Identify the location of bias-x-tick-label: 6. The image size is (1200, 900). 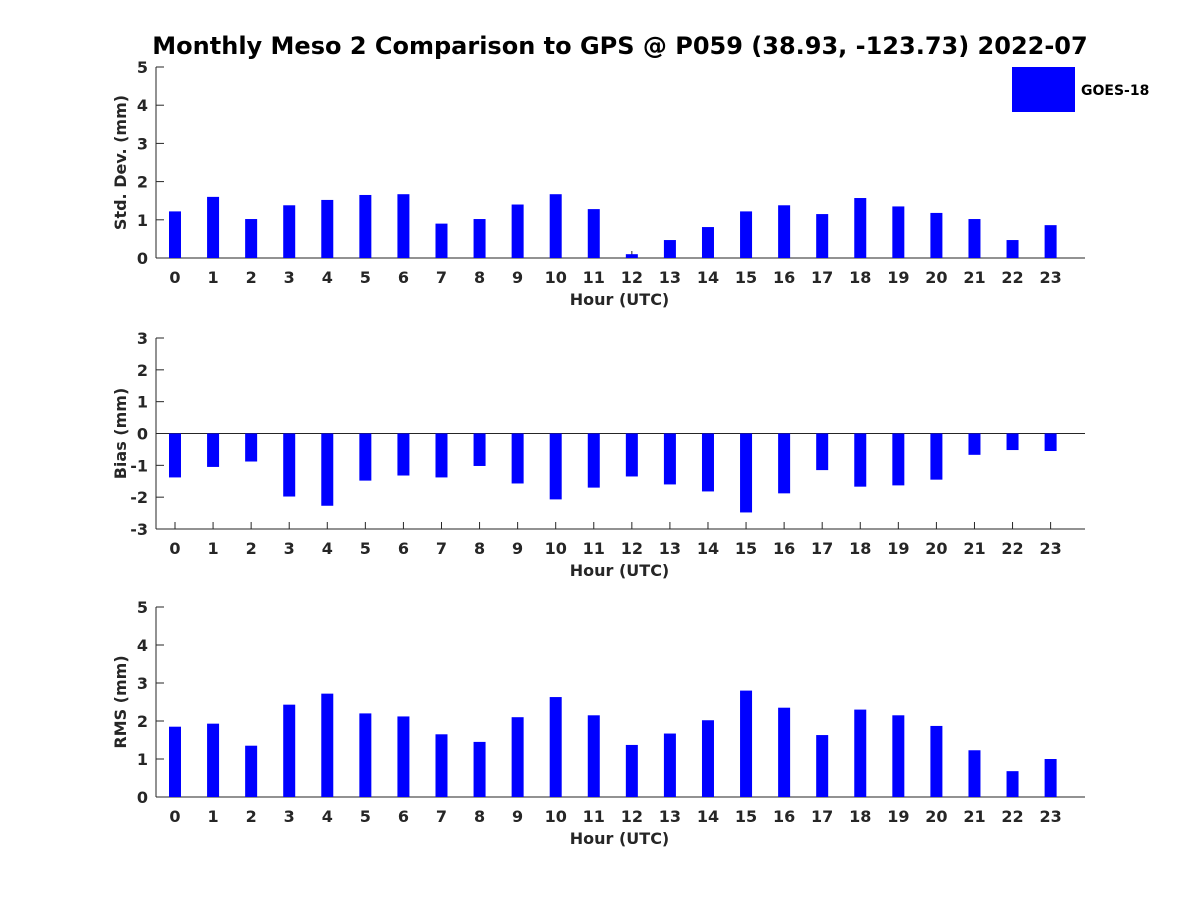
(403, 548).